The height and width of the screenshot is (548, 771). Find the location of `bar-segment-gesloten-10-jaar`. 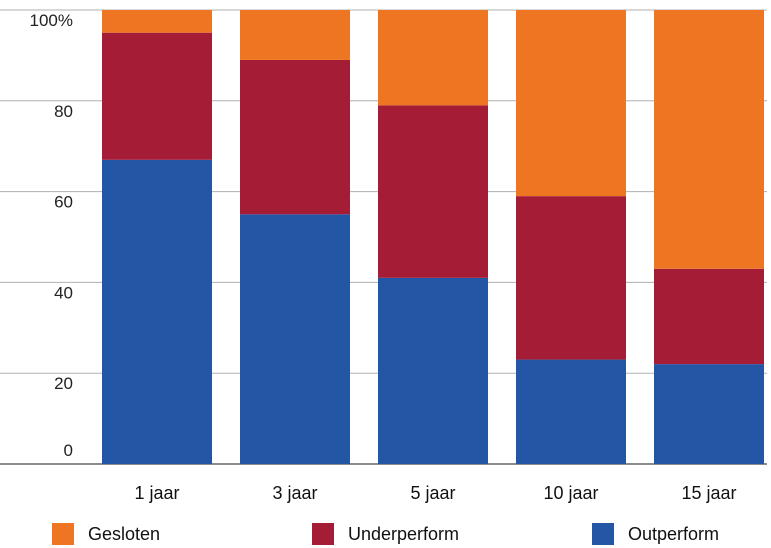

bar-segment-gesloten-10-jaar is located at coordinates (571, 103).